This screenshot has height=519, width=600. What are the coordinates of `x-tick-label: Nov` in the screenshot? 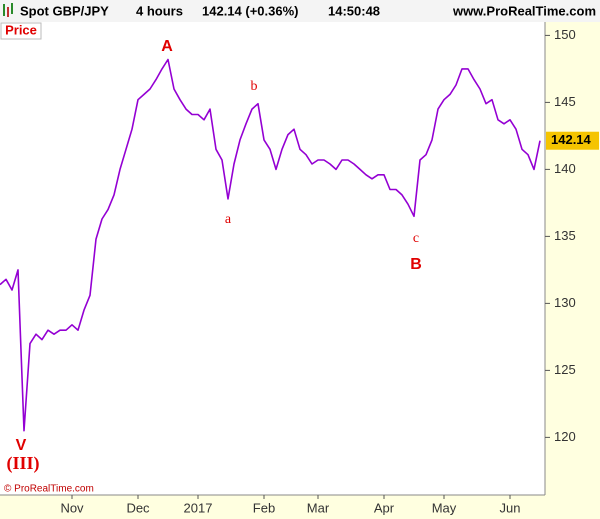 It's located at (72, 507).